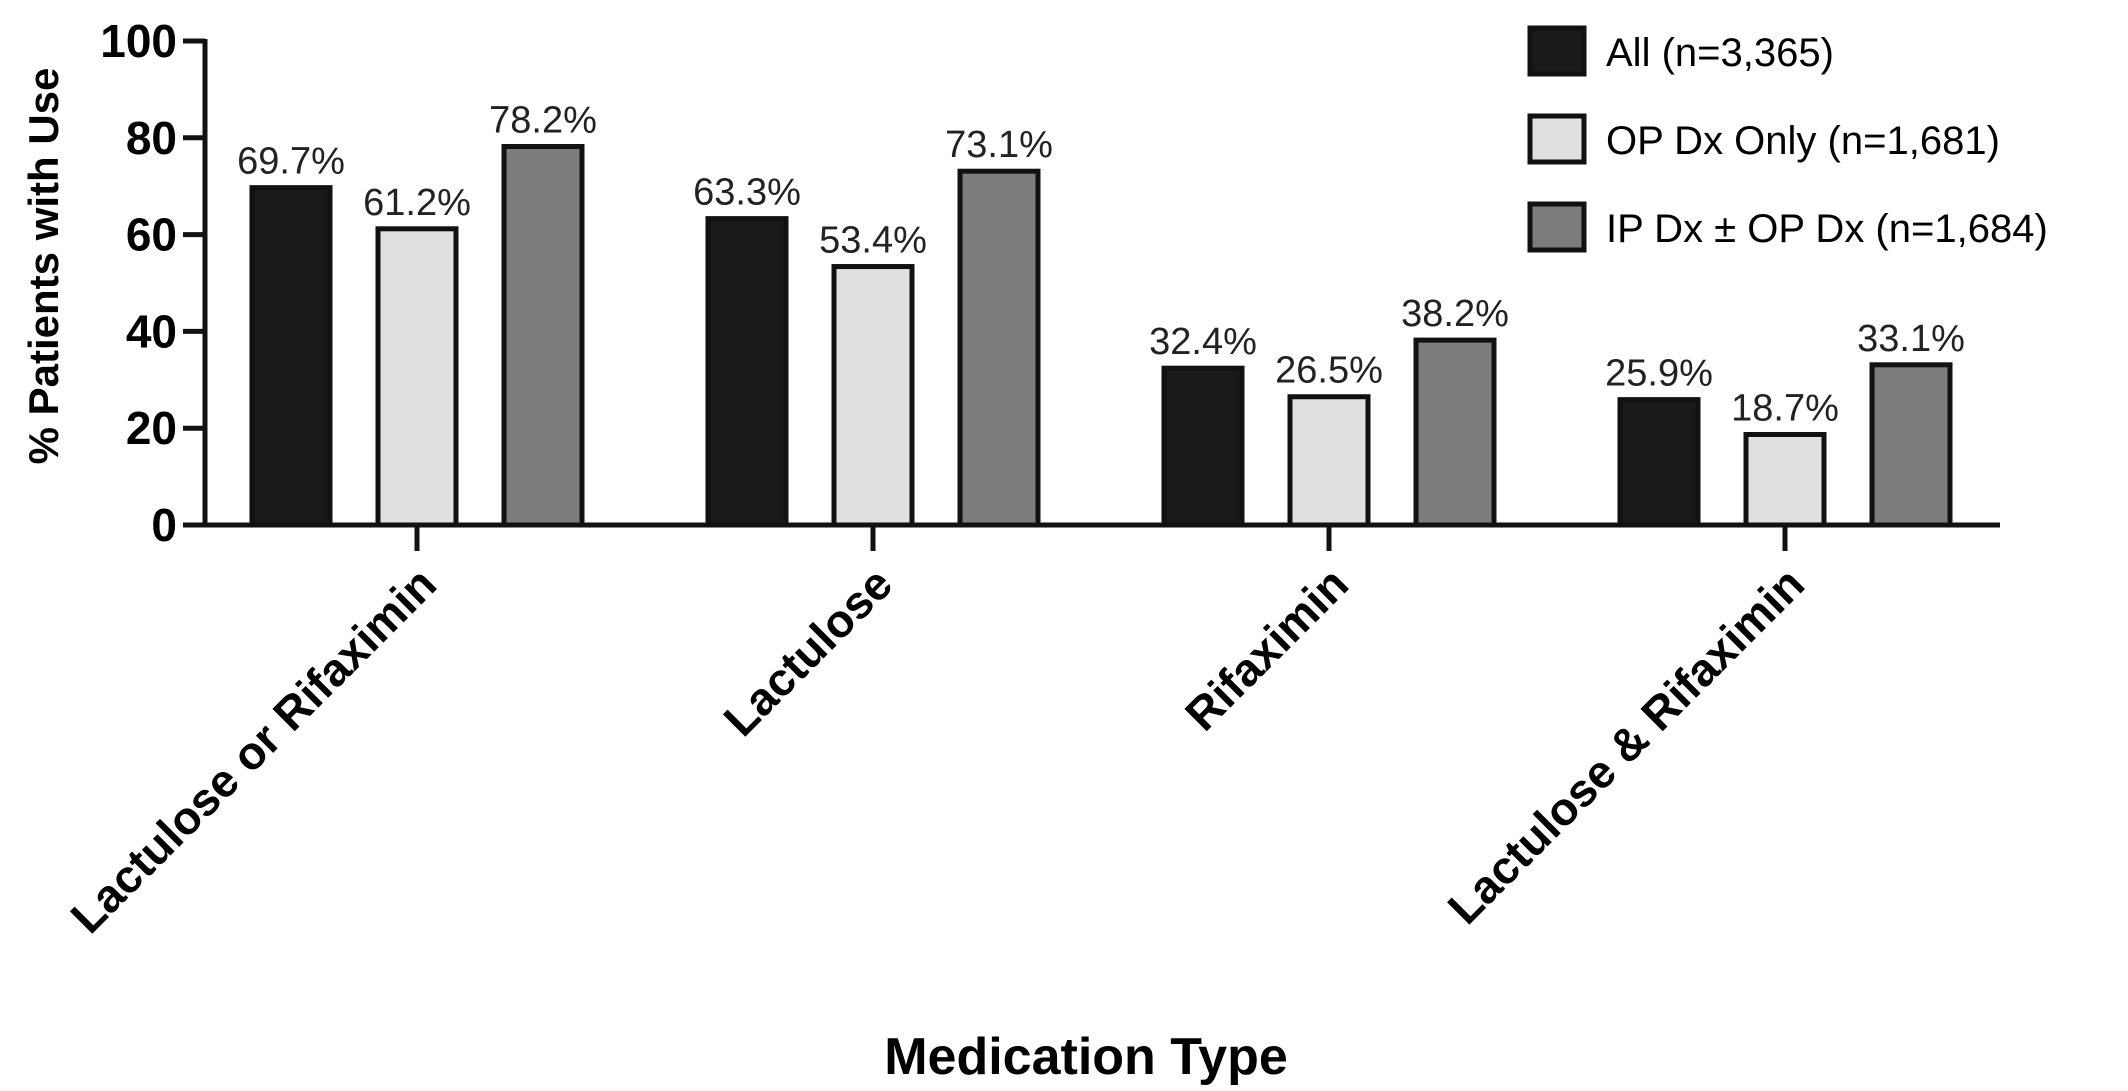 The image size is (2128, 1091). Describe the element at coordinates (807, 651) in the screenshot. I see `x-tick-label: Lactulose` at that location.